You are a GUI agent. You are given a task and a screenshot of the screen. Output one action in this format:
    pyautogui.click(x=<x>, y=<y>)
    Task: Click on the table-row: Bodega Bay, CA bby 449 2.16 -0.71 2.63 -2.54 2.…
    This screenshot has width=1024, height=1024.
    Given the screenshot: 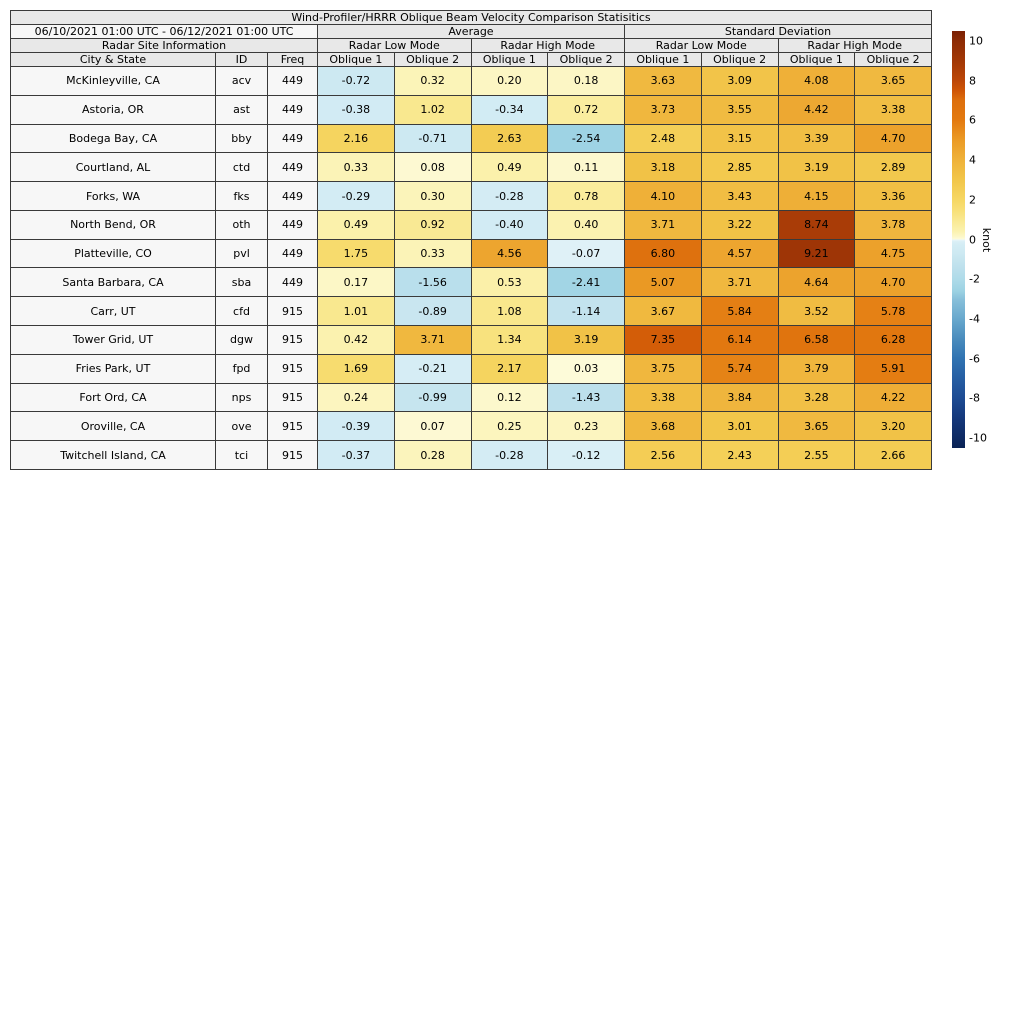 What is the action you would take?
    pyautogui.click(x=471, y=138)
    